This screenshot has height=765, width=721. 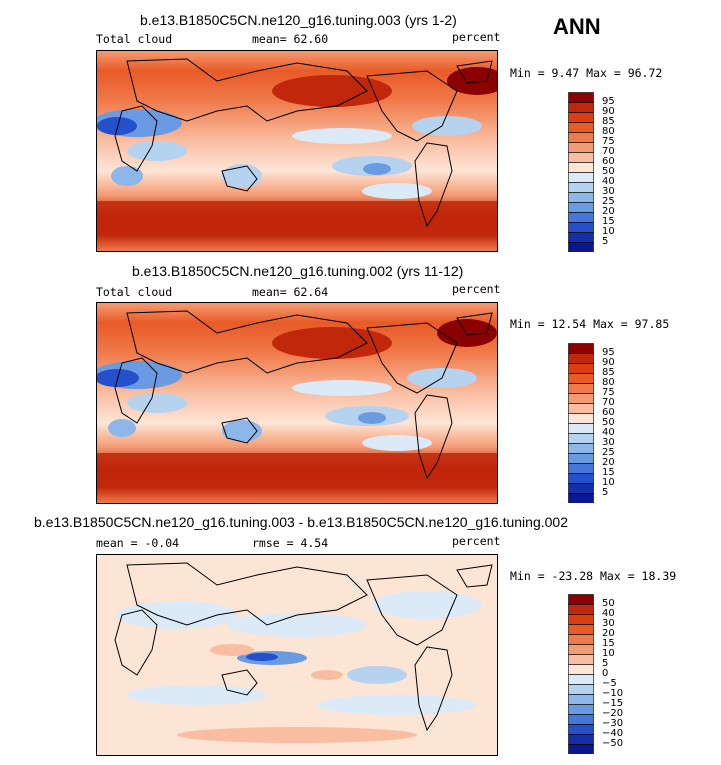 What do you see at coordinates (476, 37) in the screenshot?
I see `panel-1-units: percent` at bounding box center [476, 37].